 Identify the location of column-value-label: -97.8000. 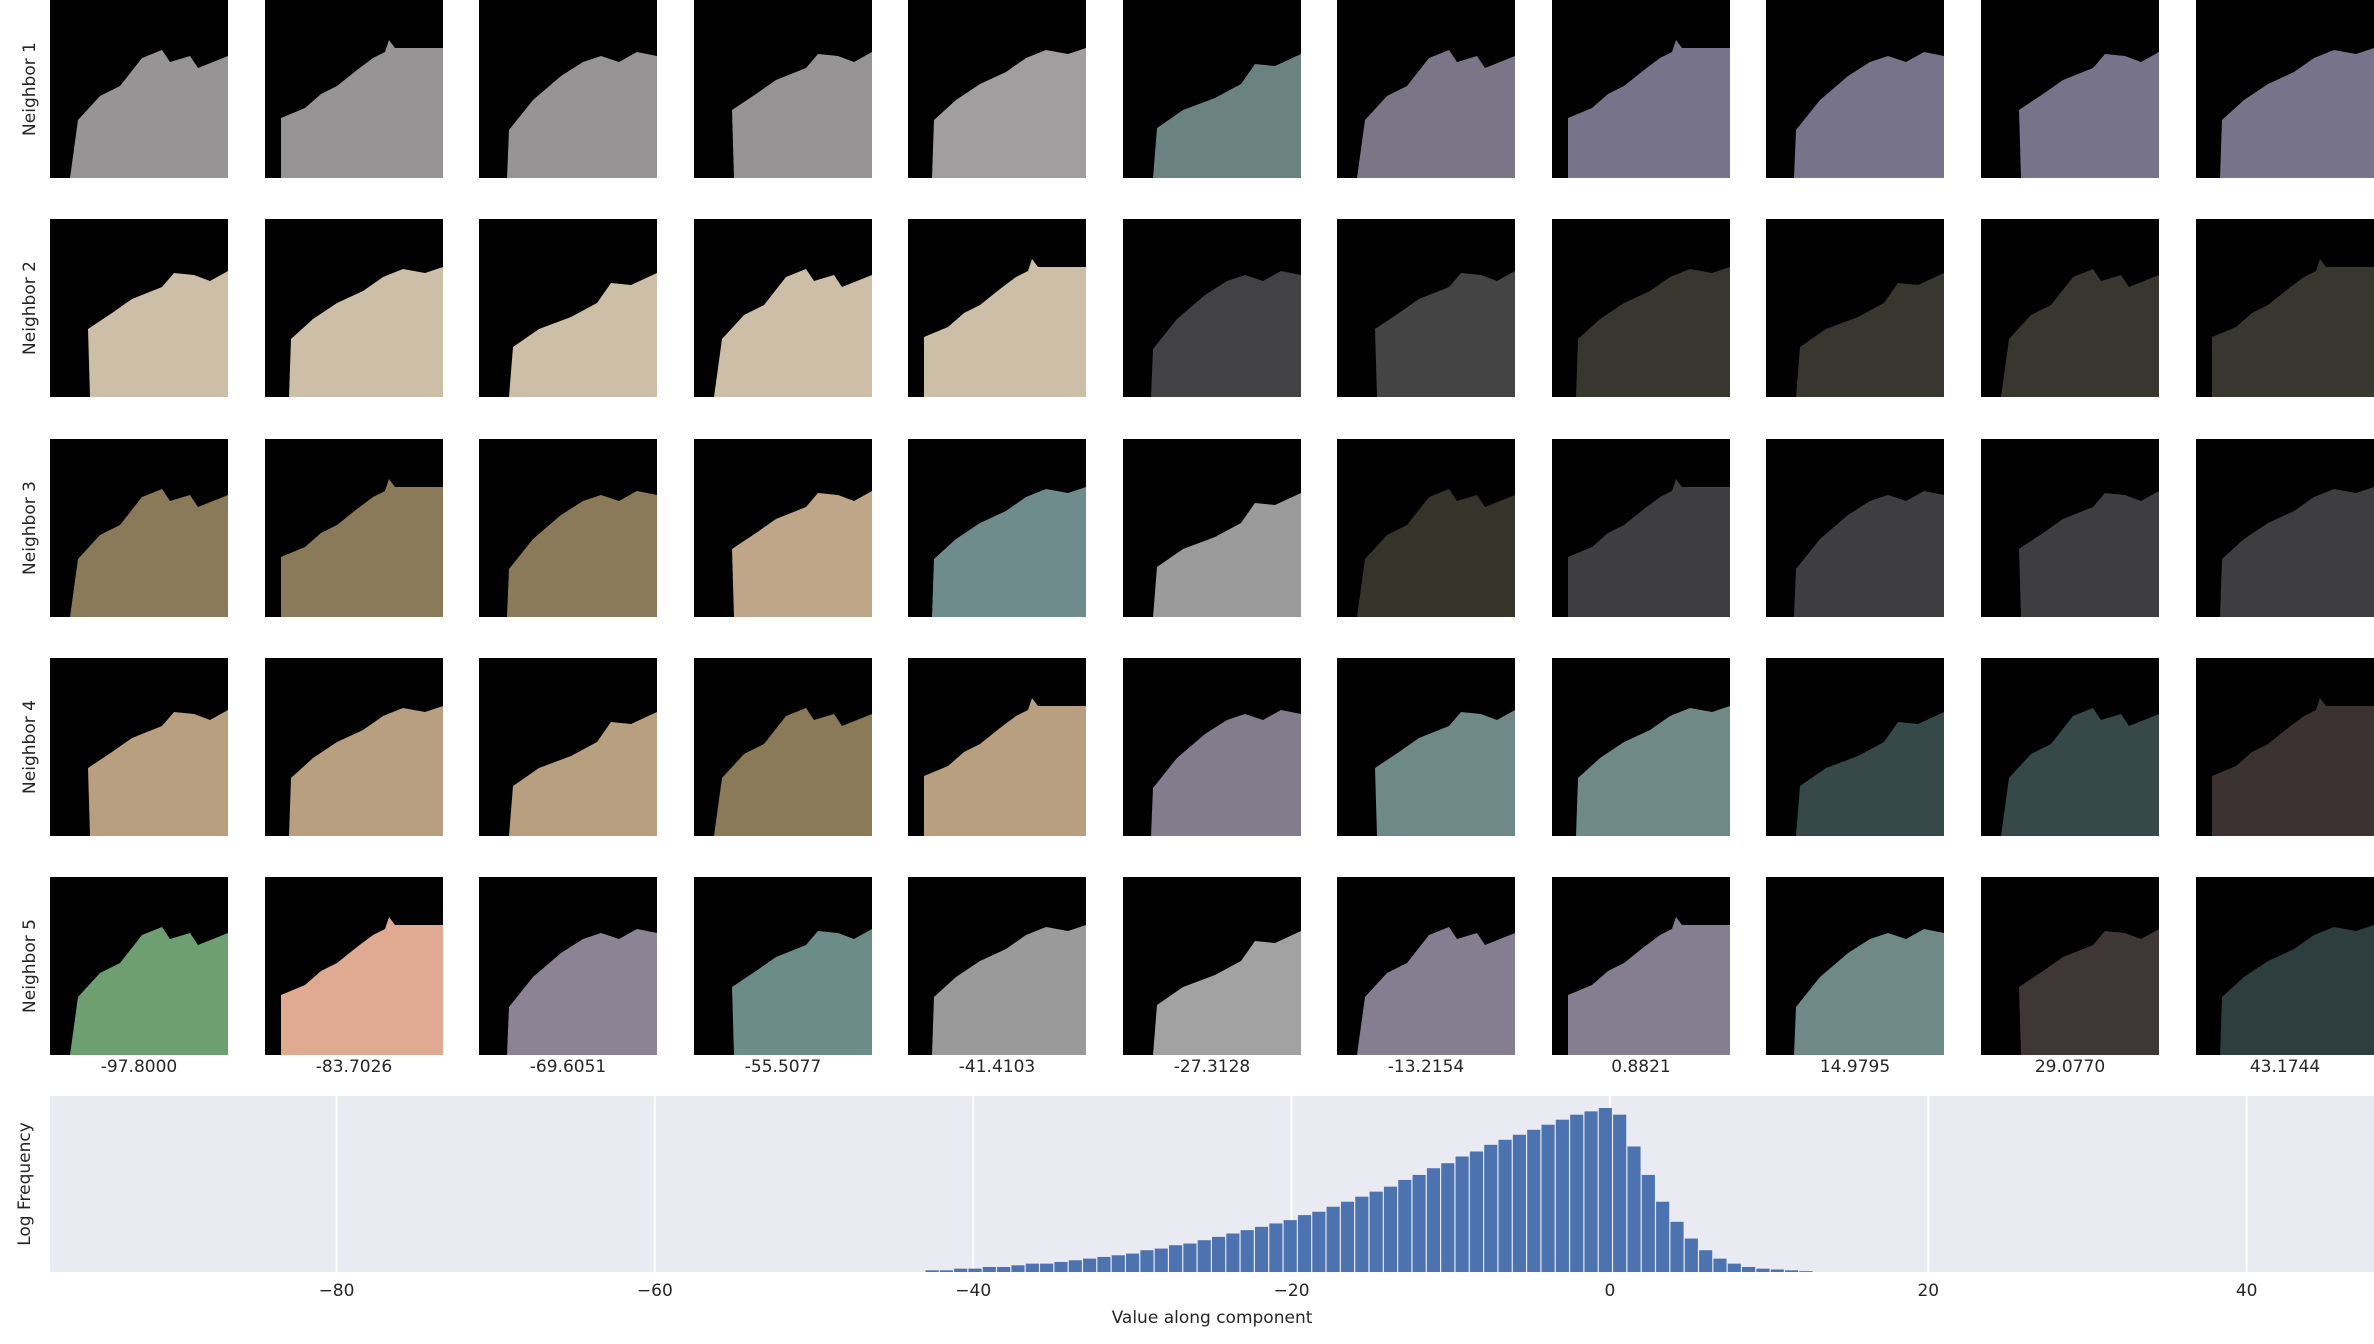
(139, 1067).